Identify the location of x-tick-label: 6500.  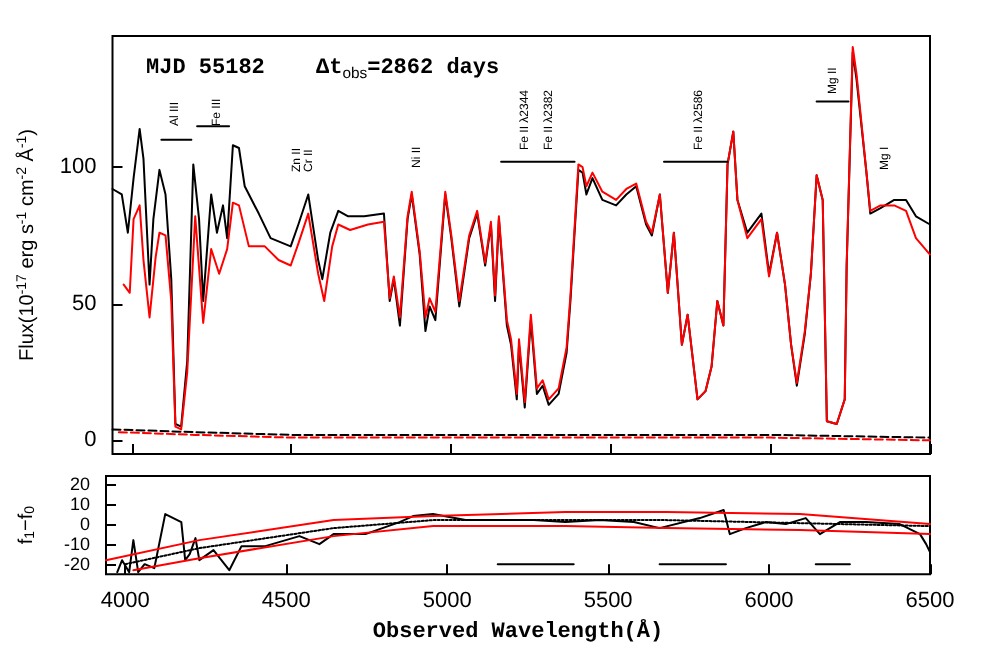
(930, 601).